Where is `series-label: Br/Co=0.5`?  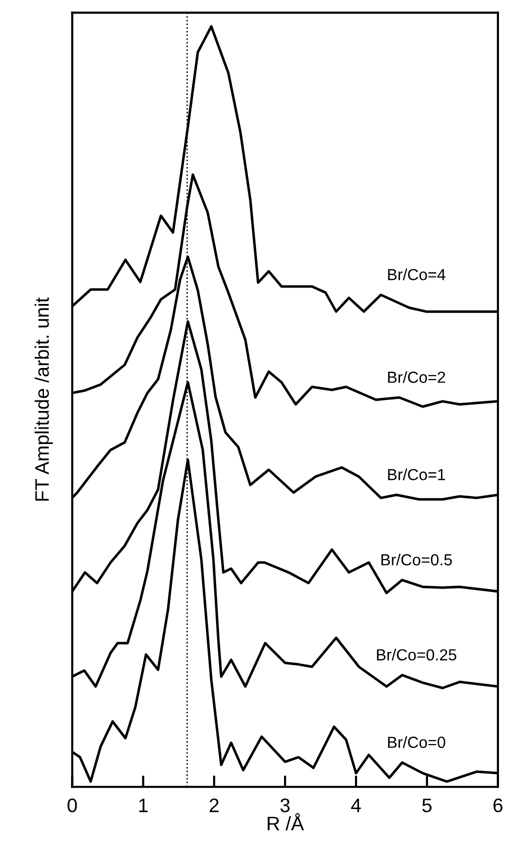
series-label: Br/Co=0.5 is located at coordinates (416, 560).